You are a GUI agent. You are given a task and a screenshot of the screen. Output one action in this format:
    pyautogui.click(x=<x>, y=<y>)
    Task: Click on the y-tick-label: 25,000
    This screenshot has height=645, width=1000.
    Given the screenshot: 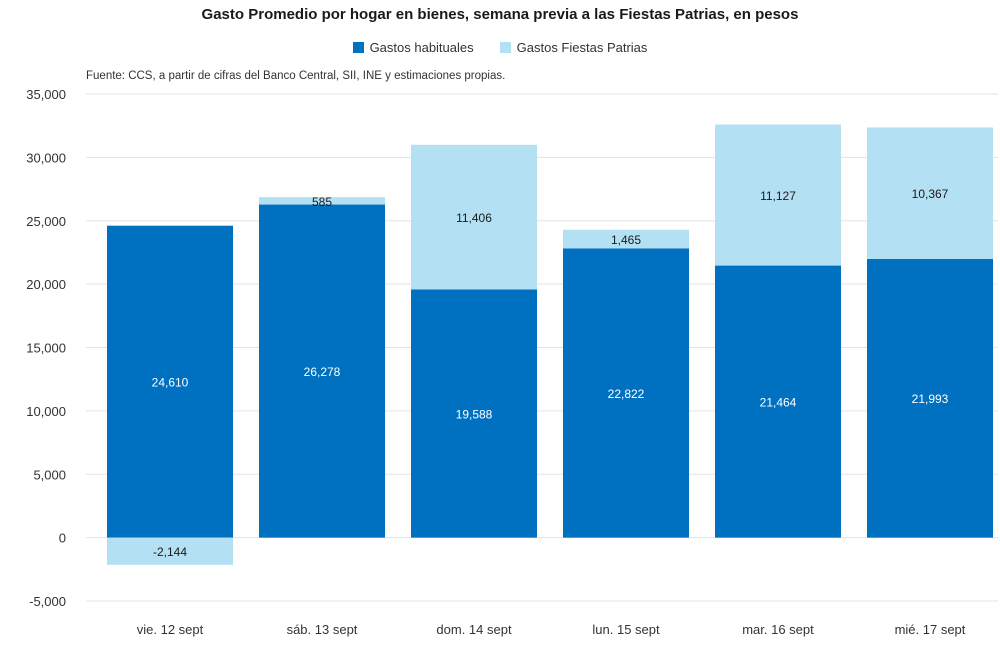 What is the action you would take?
    pyautogui.click(x=46, y=221)
    